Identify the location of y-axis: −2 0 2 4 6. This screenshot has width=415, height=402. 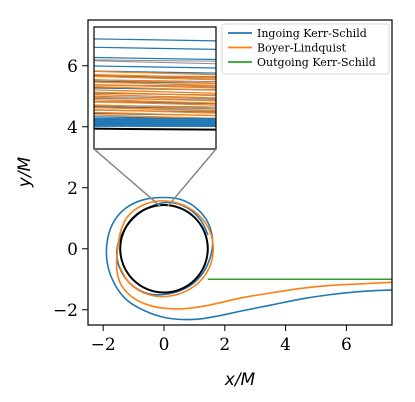
(70, 189).